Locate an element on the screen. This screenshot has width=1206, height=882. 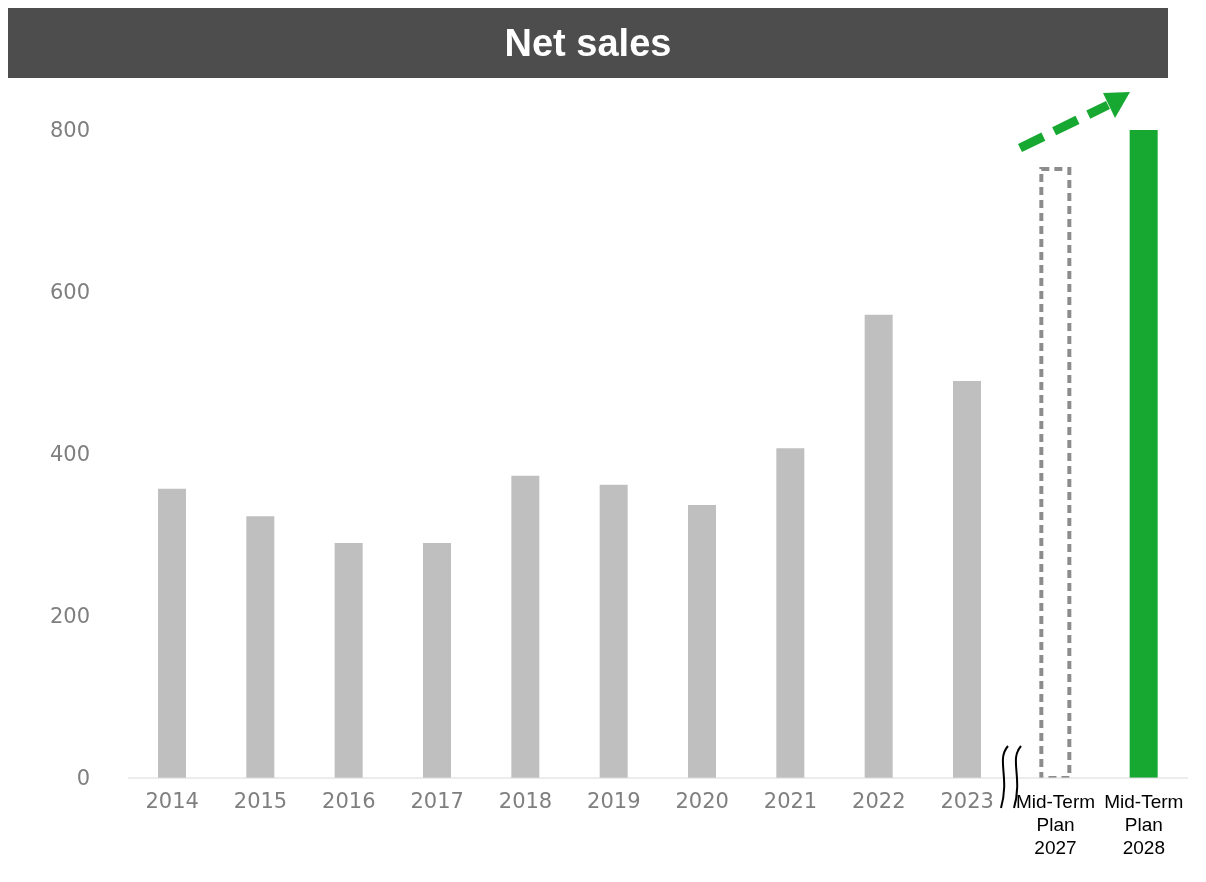
x-tick-label: 2014 is located at coordinates (172, 801).